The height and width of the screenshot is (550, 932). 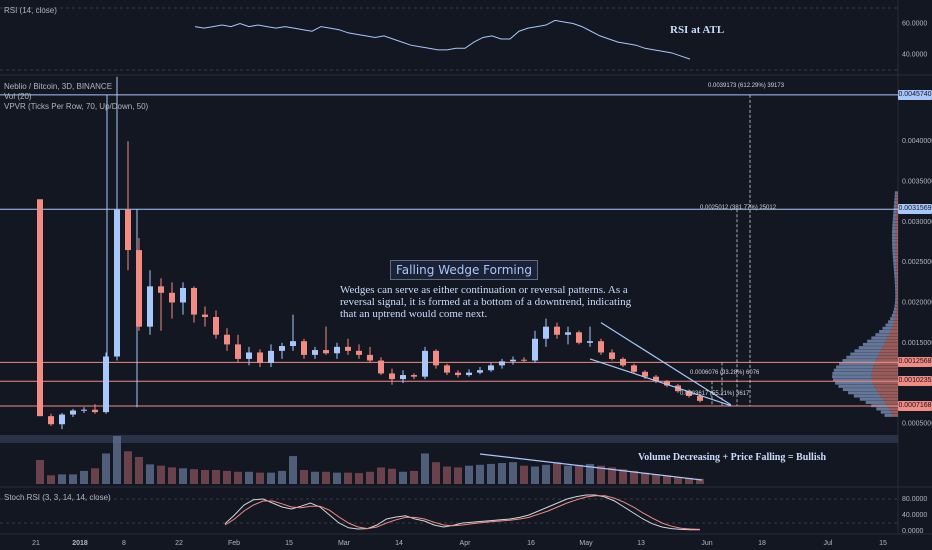 I want to click on volume-indicator-title: Vol (20), so click(x=18, y=96).